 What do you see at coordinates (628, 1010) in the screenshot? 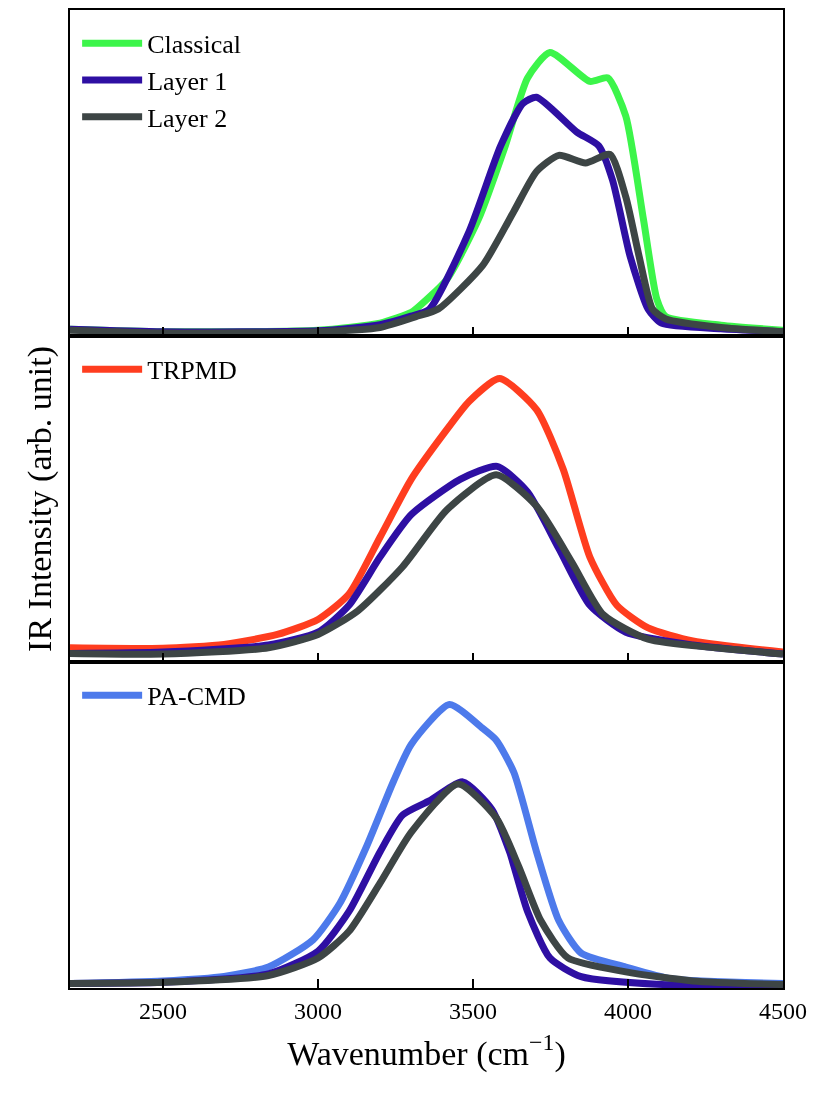
I see `x-tick-label: 4000` at bounding box center [628, 1010].